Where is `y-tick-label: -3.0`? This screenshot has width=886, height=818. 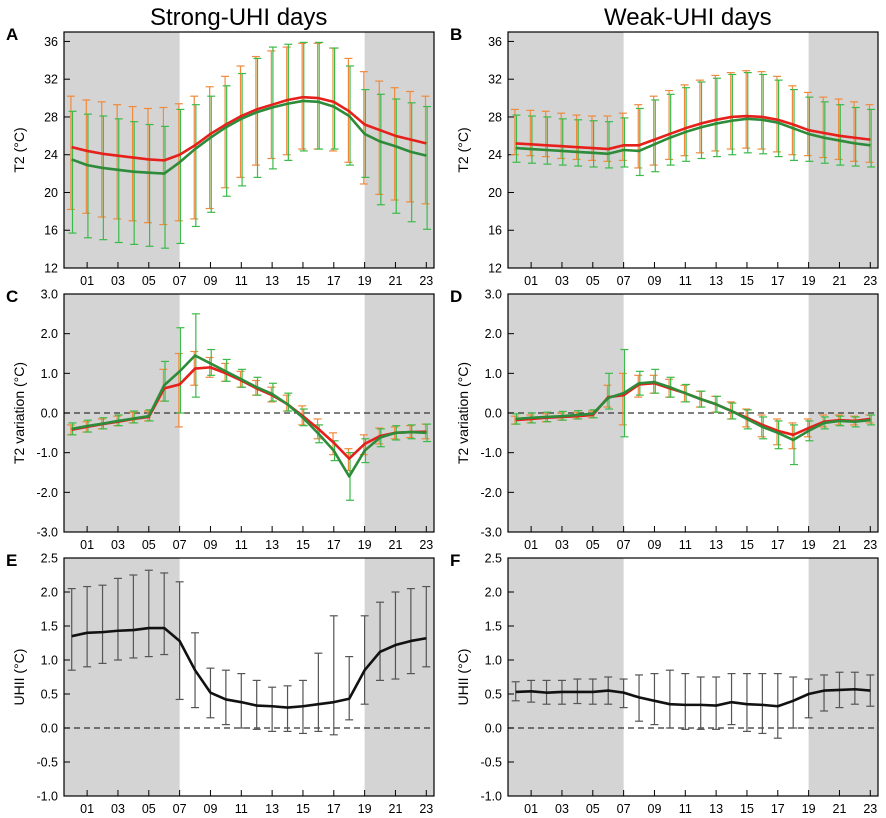
y-tick-label: -3.0 is located at coordinates (47, 533).